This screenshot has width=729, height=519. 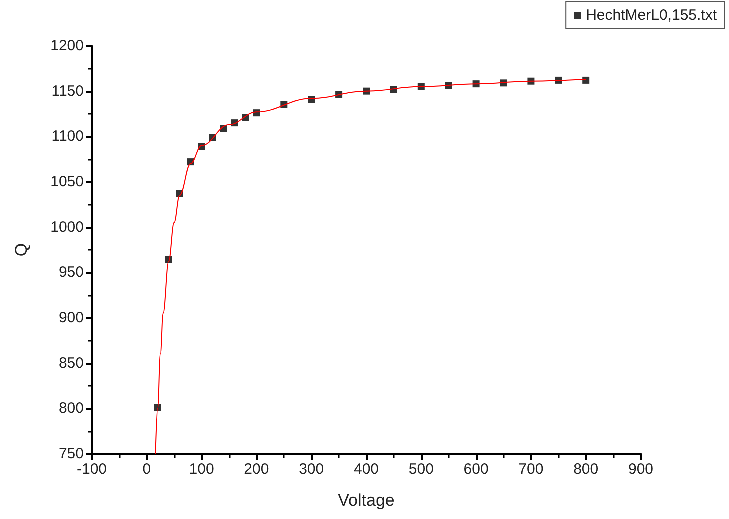 What do you see at coordinates (147, 469) in the screenshot?
I see `x-tick-label: 0` at bounding box center [147, 469].